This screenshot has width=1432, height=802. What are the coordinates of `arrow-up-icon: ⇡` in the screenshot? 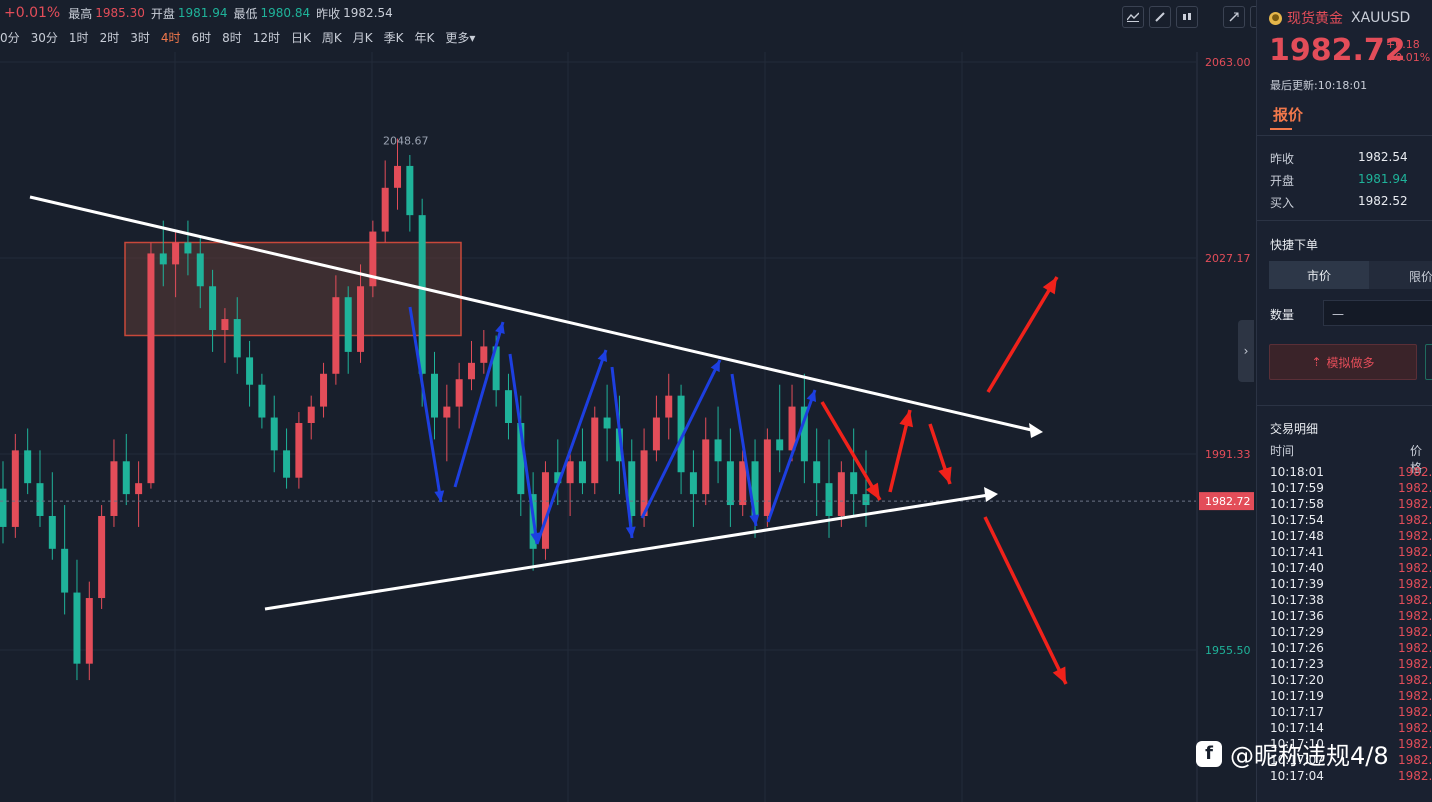 It's located at (1316, 362).